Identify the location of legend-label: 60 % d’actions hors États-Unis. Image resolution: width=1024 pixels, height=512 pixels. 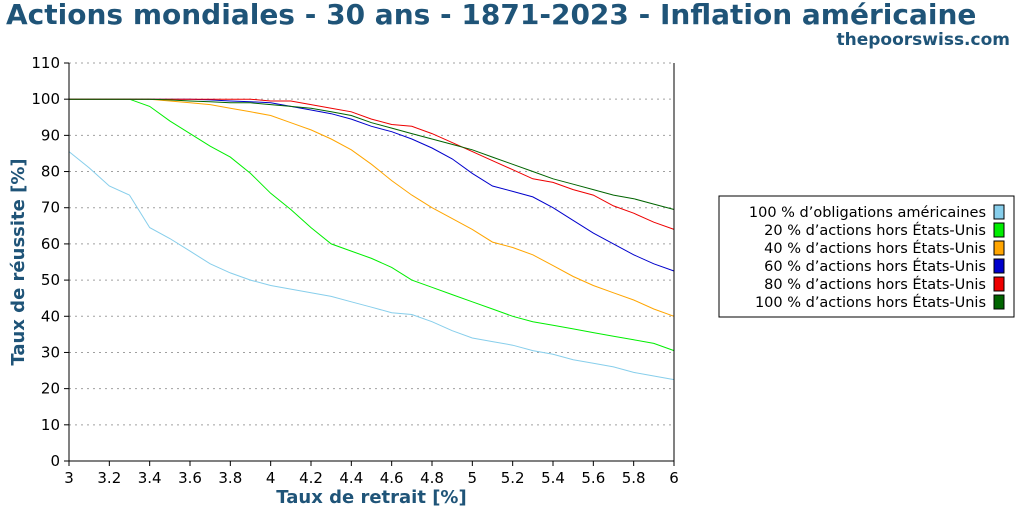
(875, 266).